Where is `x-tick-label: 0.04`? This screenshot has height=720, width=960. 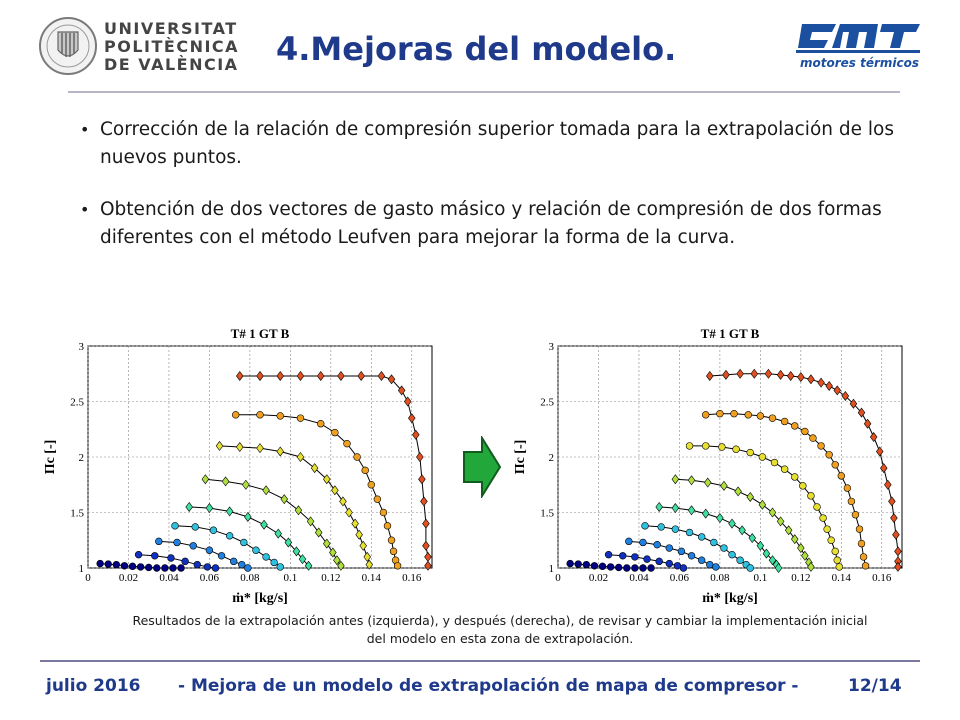 x-tick-label: 0.04 is located at coordinates (639, 578).